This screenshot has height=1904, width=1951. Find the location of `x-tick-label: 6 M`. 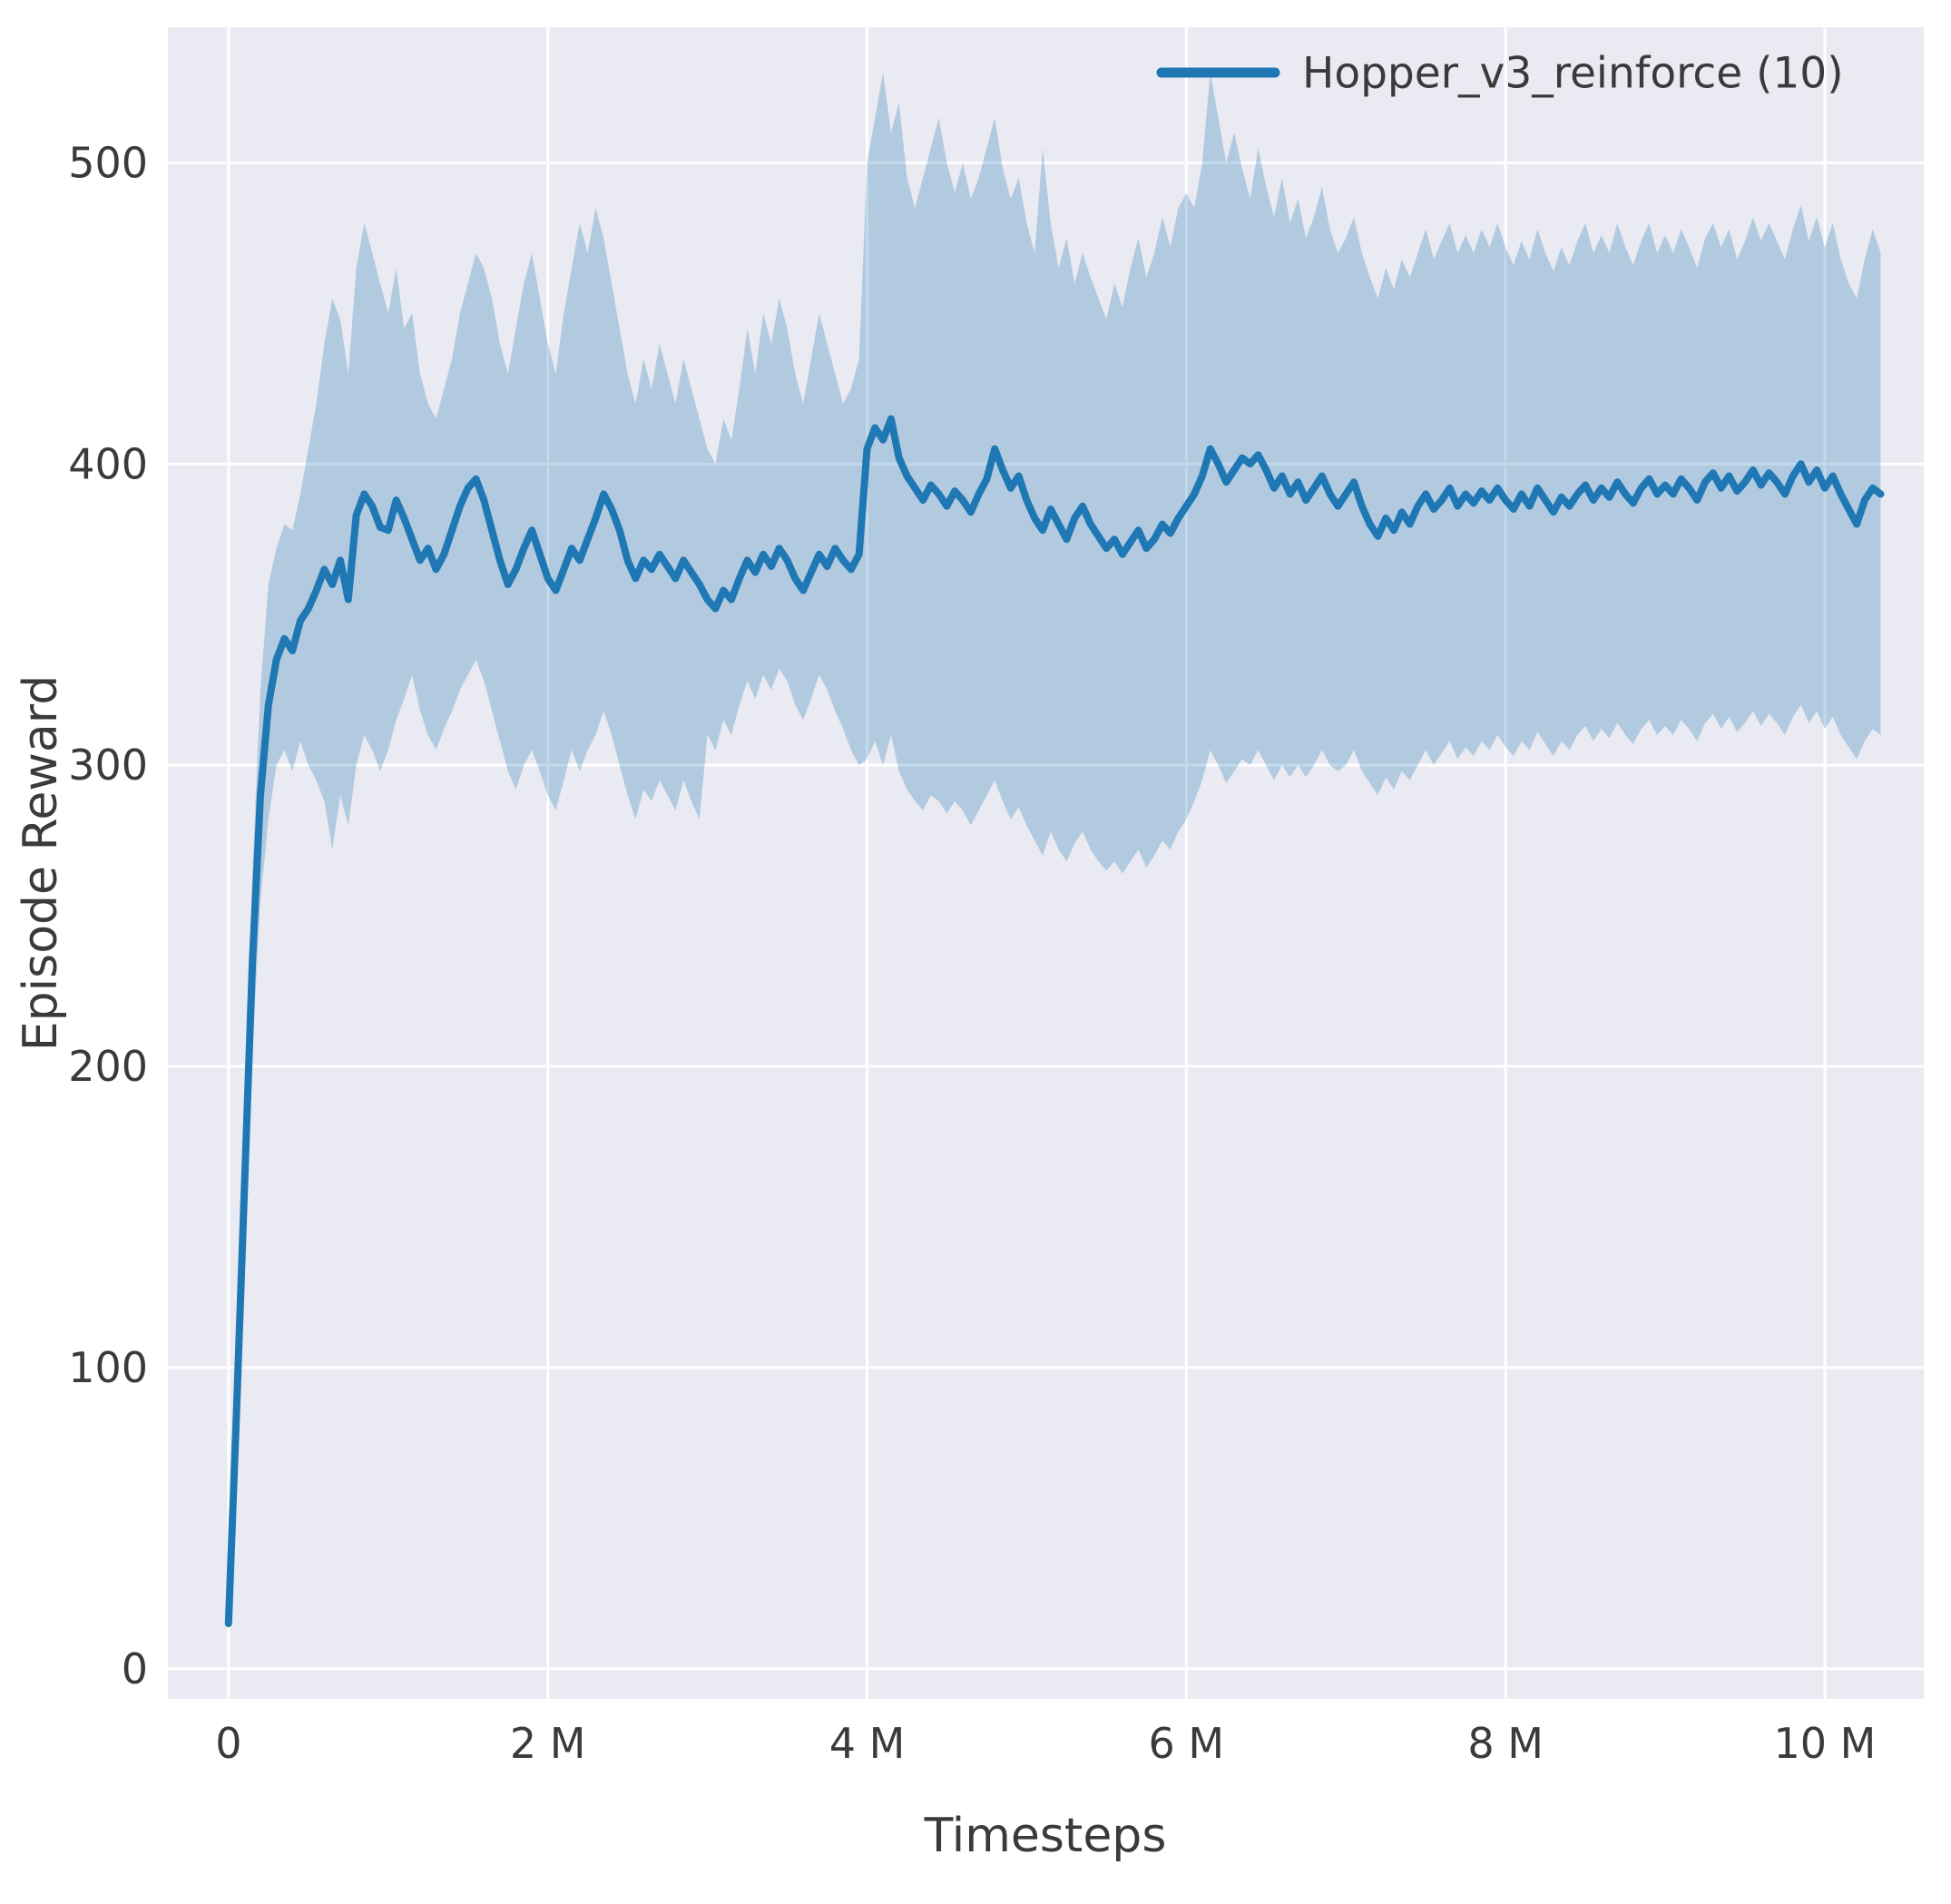

x-tick-label: 6 M is located at coordinates (1187, 1744).